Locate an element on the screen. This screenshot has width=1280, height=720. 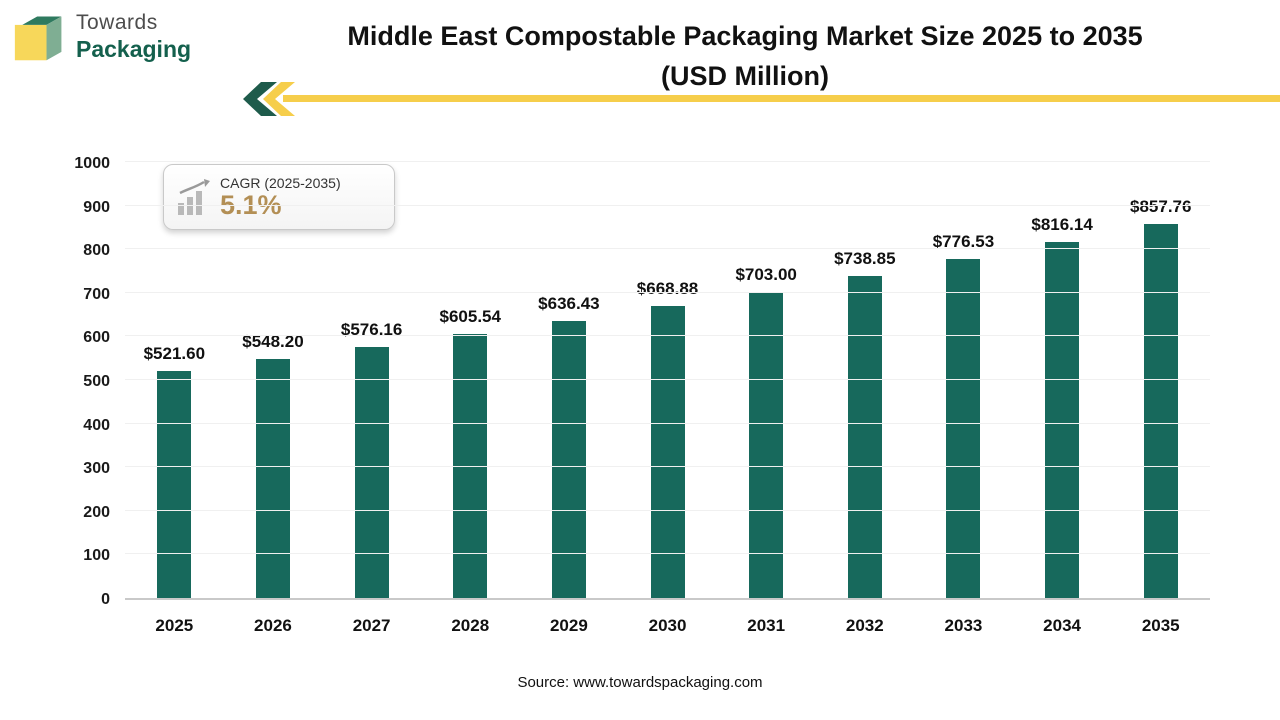
x-axis-label: 2029 is located at coordinates (568, 625).